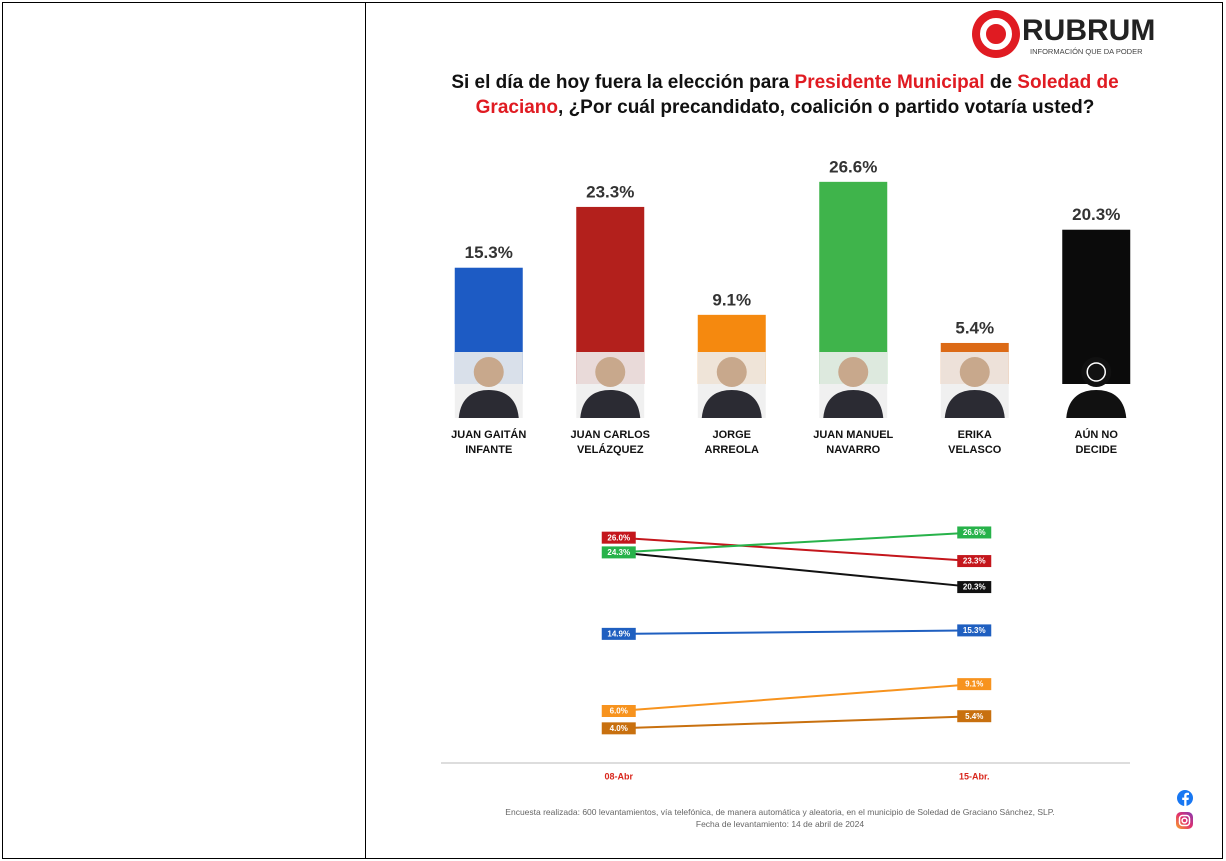  I want to click on point-label: 15.3%, so click(974, 630).